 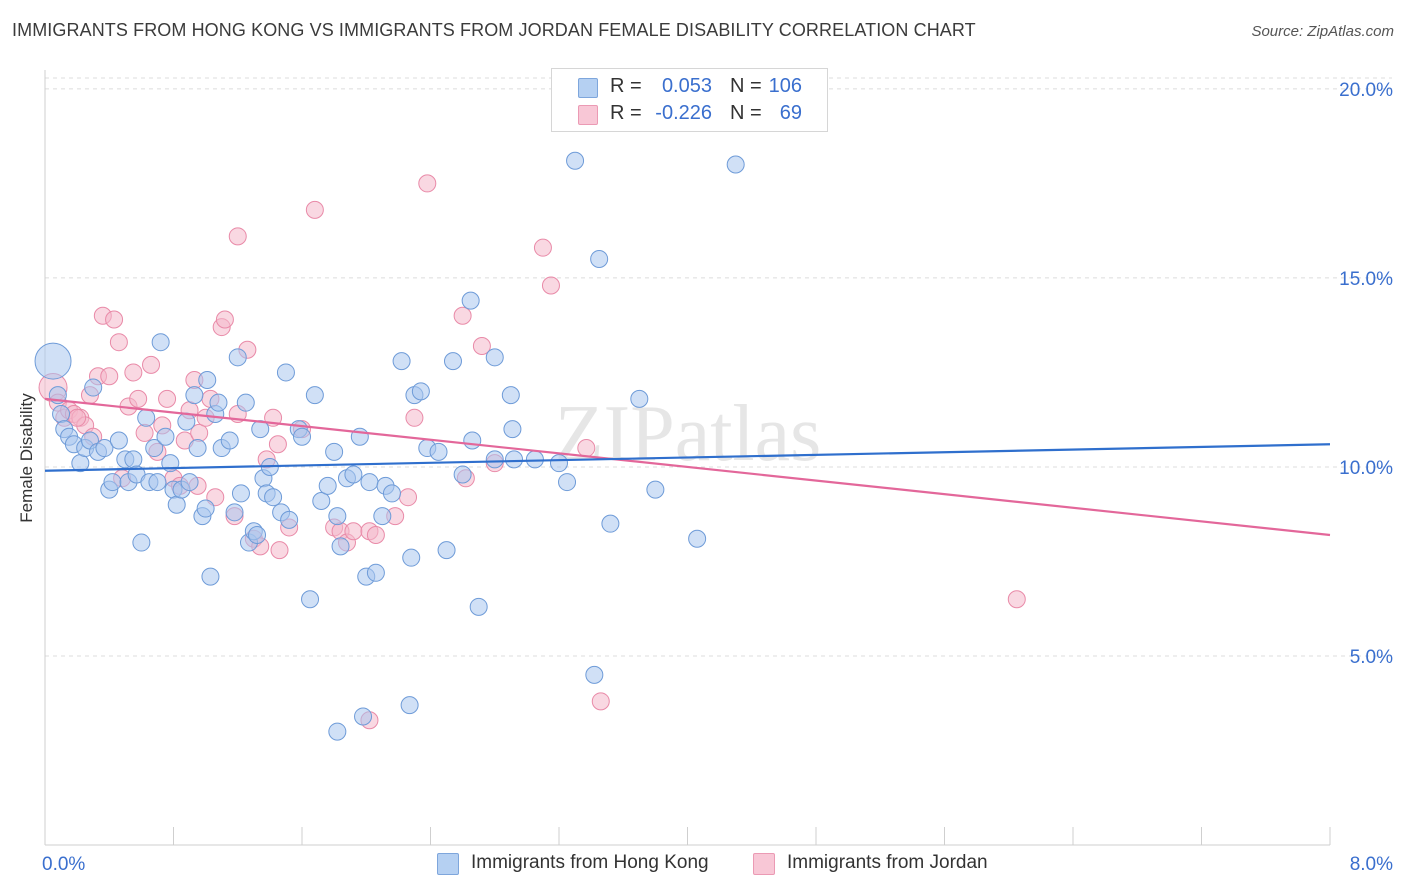 I want to click on hong-kong-legend-label: Immigrants from Hong Kong, so click(x=590, y=862).